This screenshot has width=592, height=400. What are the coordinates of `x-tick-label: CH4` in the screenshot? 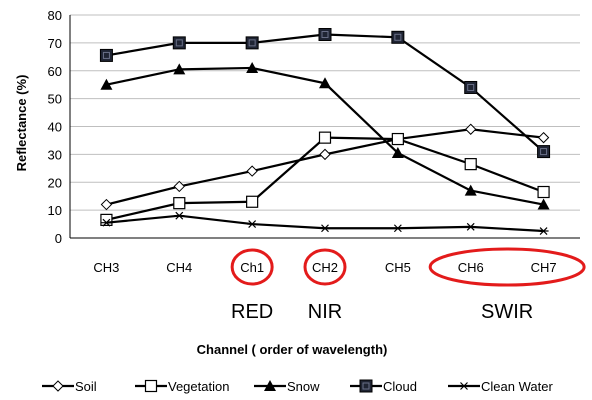 It's located at (179, 267).